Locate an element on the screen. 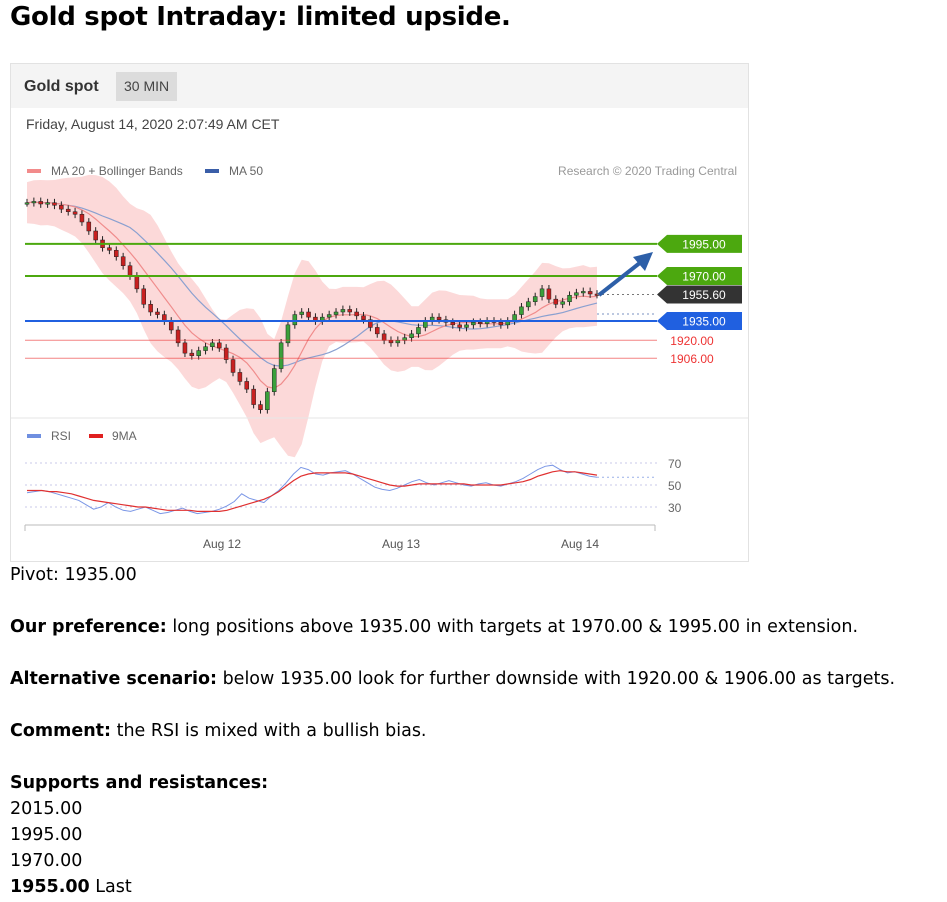 This screenshot has width=947, height=902. sr-last-line: 1955.00 Last is located at coordinates (71, 887).